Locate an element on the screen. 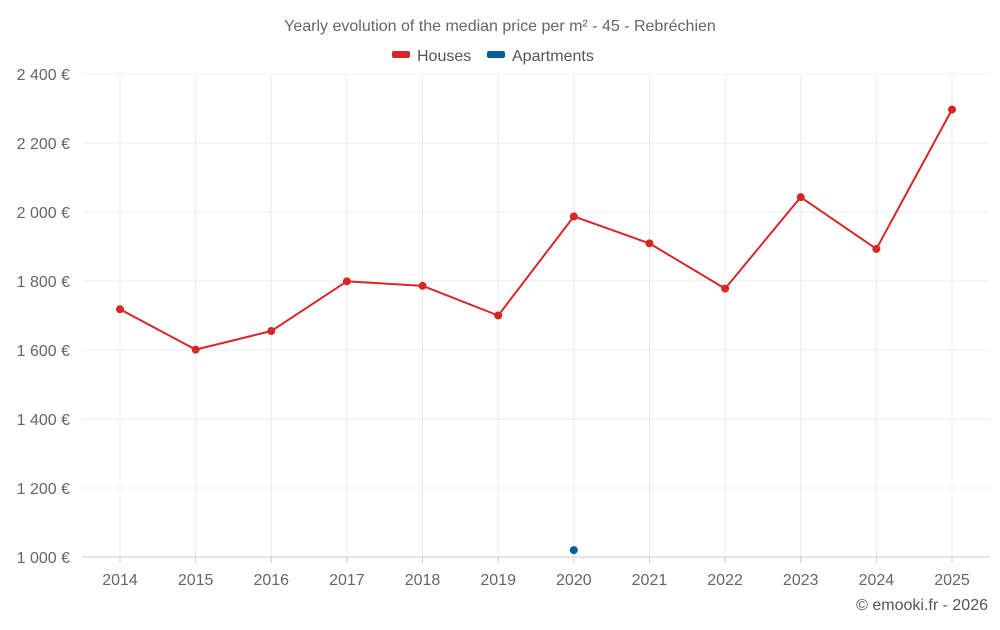 Image resolution: width=1000 pixels, height=630 pixels. x-tick-label: 2024 is located at coordinates (877, 580).